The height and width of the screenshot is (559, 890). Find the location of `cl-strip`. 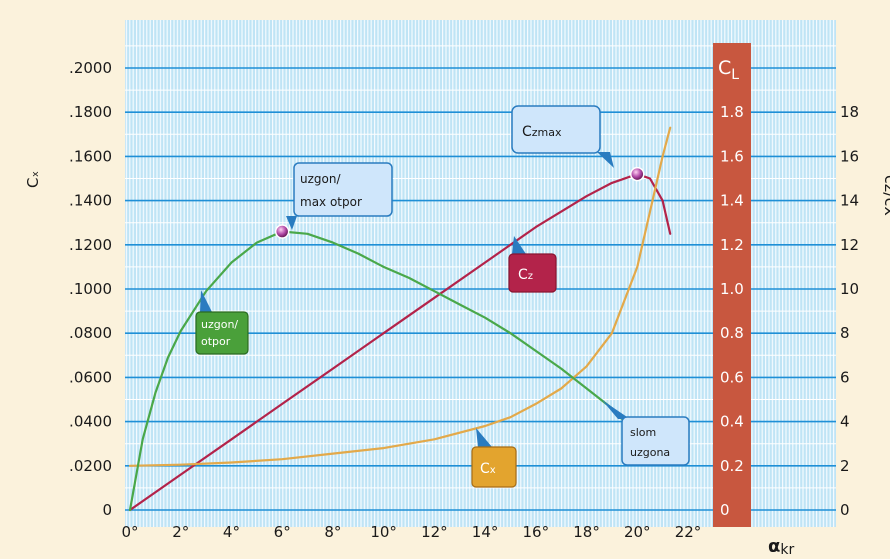

cl-strip is located at coordinates (732, 285).